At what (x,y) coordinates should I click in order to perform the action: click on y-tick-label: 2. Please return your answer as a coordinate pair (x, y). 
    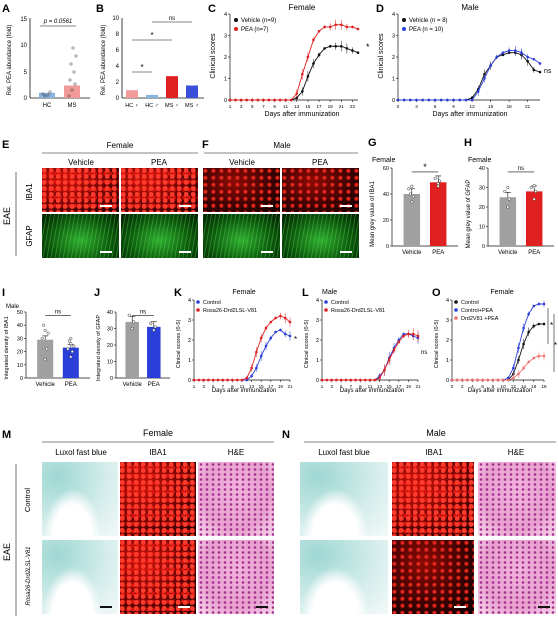
    Looking at the image, I should click on (317, 341).